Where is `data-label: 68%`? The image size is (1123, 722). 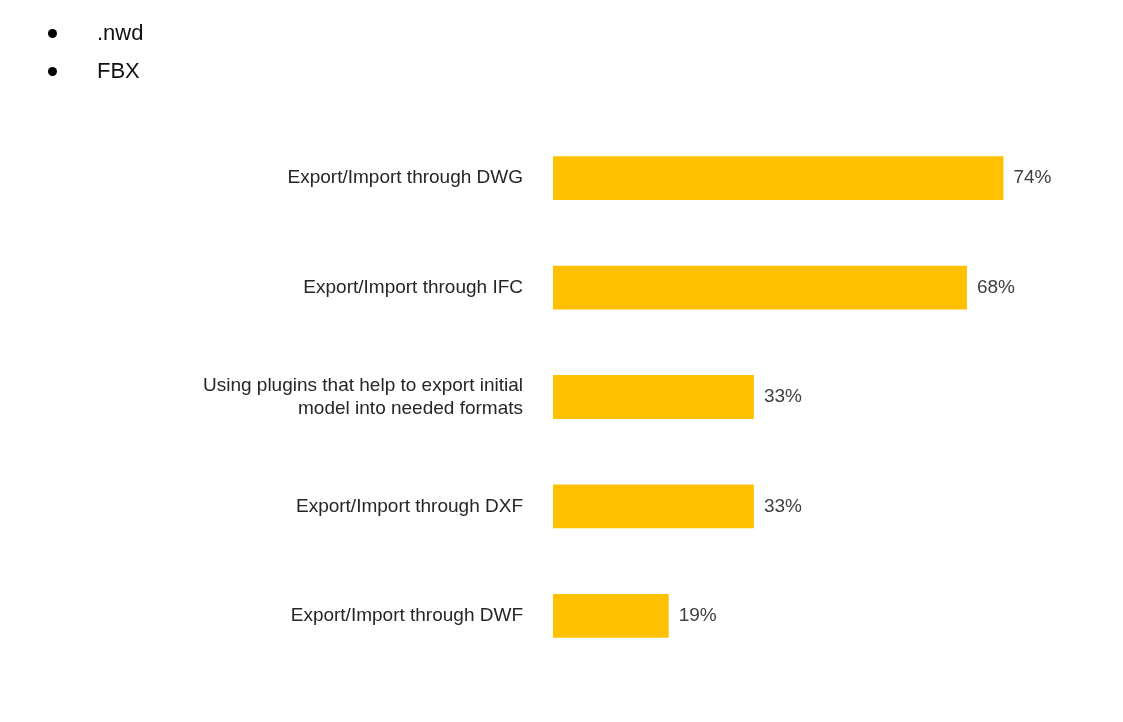 data-label: 68% is located at coordinates (996, 286).